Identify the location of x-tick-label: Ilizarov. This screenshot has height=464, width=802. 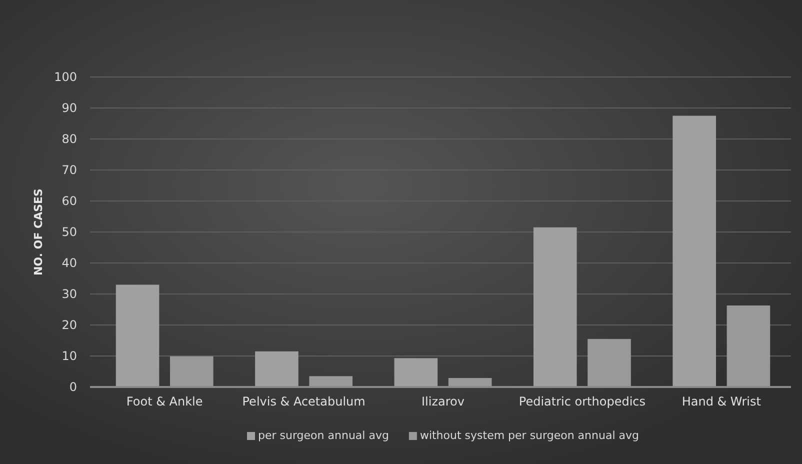
(443, 401).